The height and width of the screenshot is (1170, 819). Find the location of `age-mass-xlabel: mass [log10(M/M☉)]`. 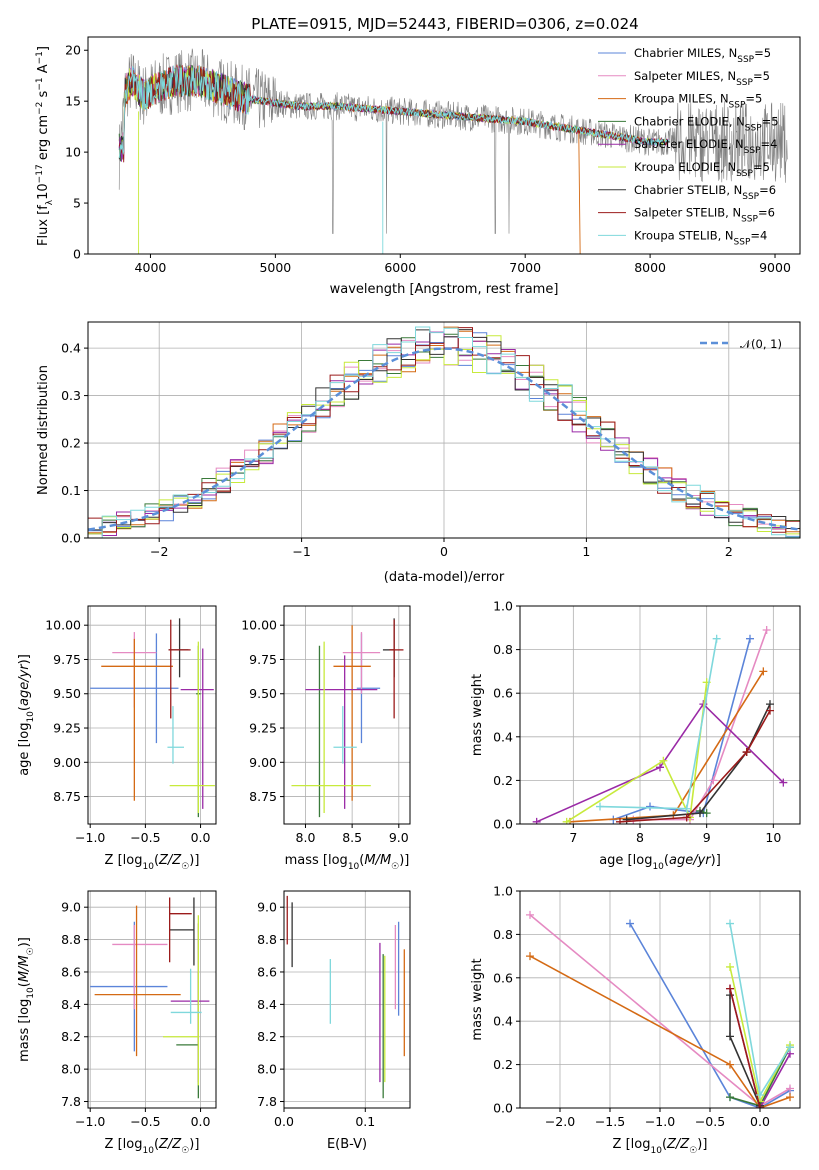

age-mass-xlabel: mass [log10(M/M☉)] is located at coordinates (347, 862).